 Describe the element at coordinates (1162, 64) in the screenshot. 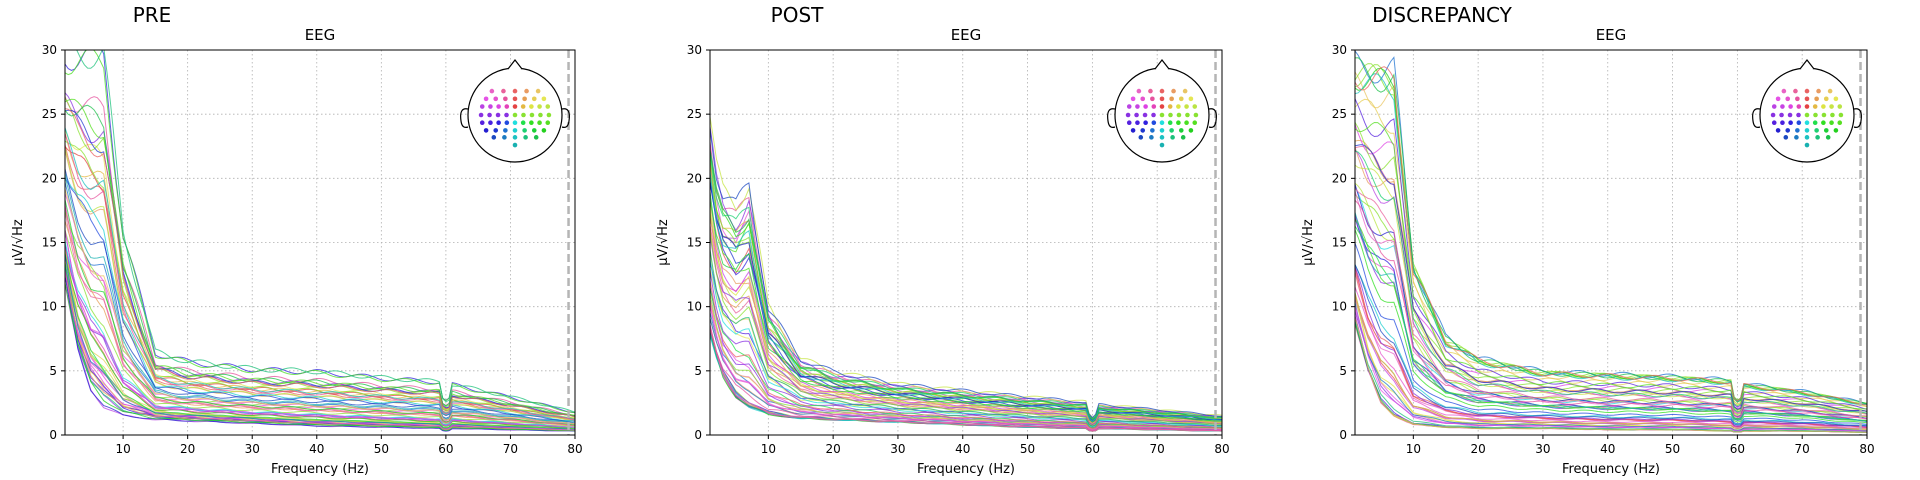

I see `nose` at that location.